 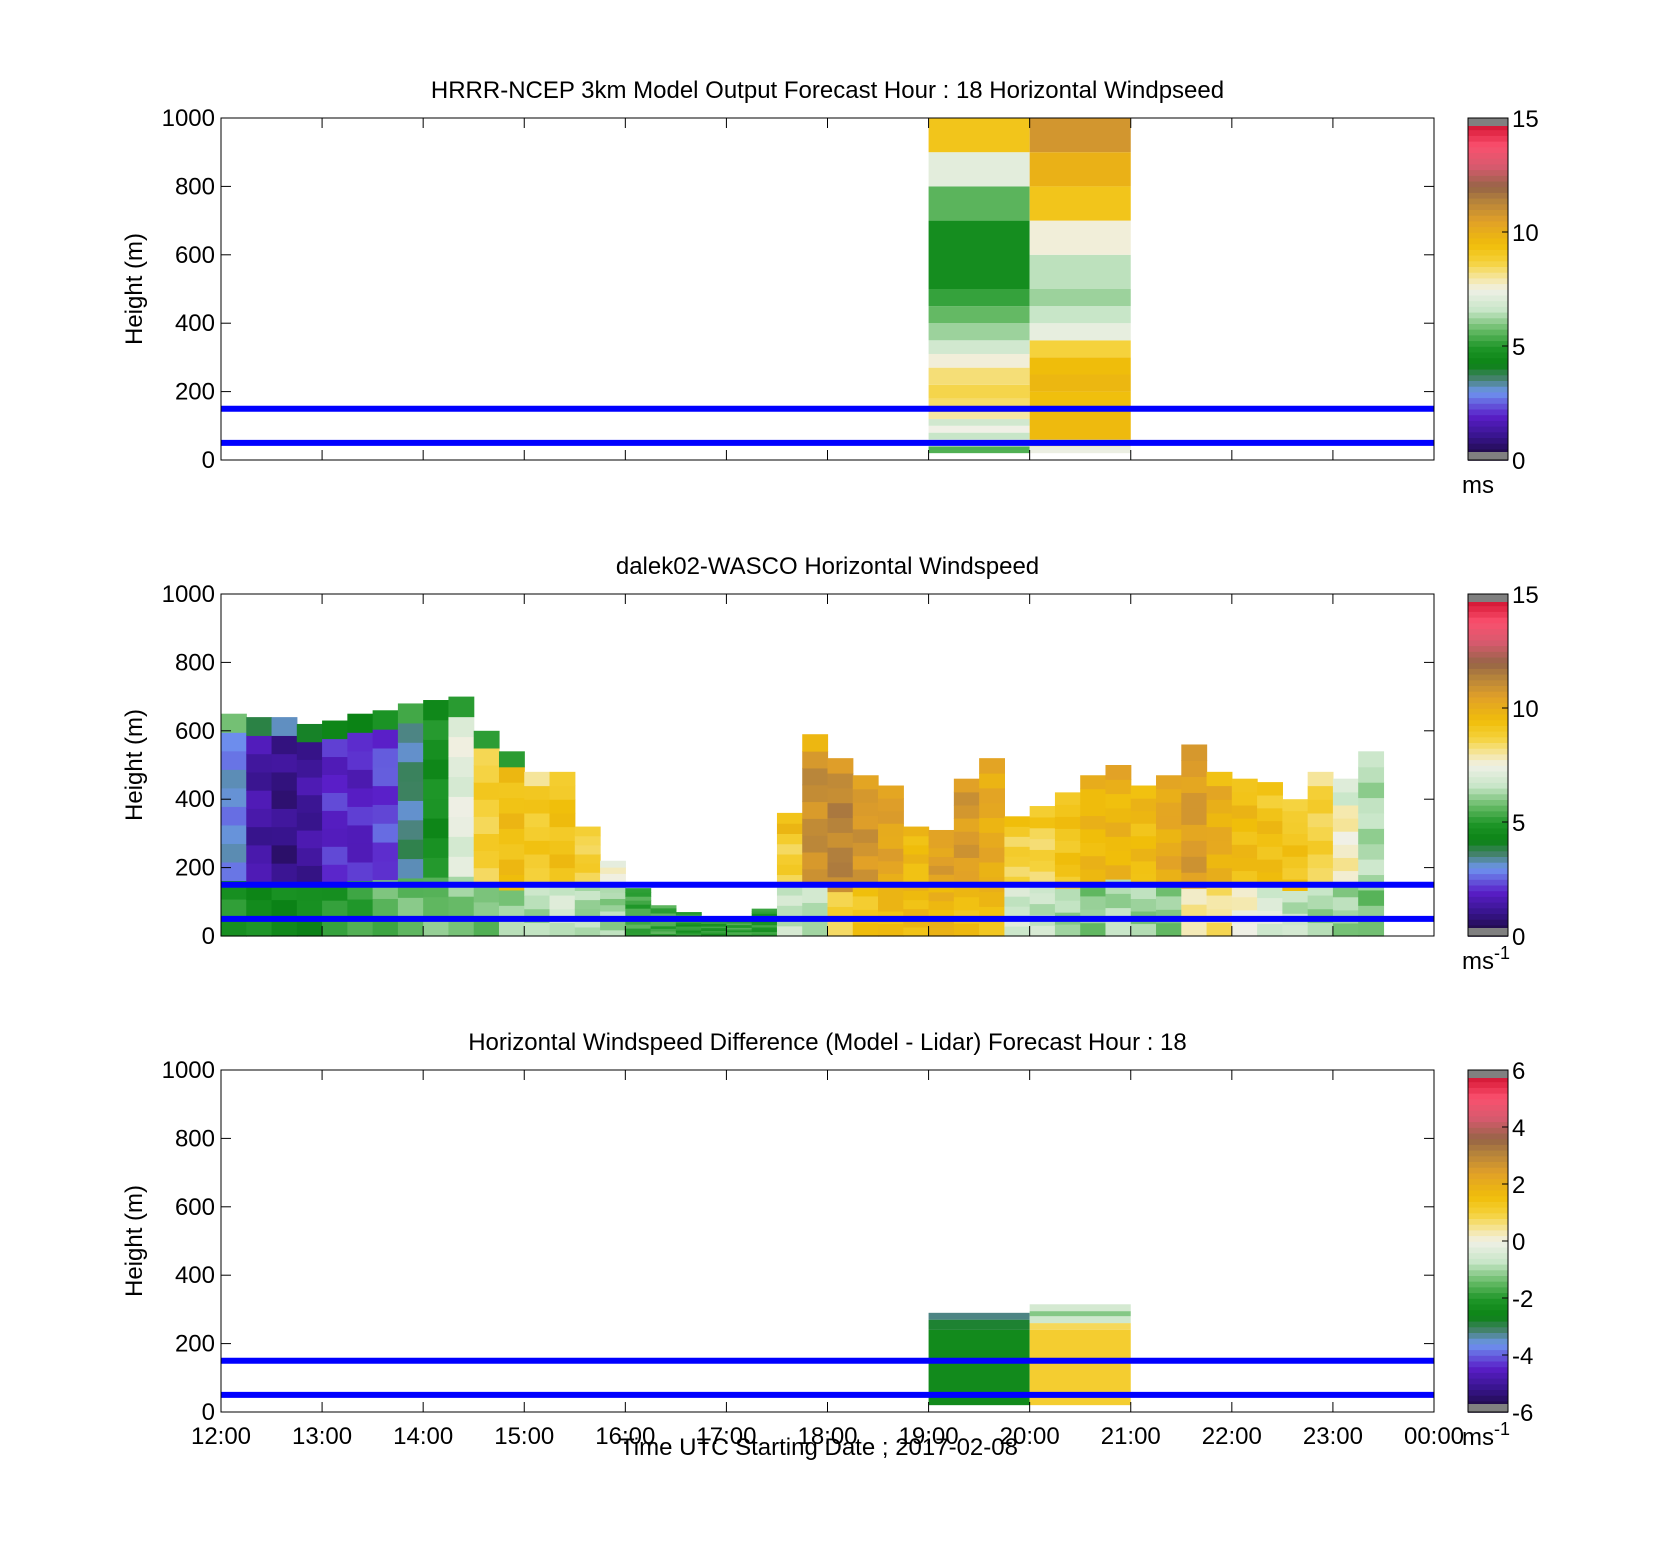 What do you see at coordinates (803, 816) in the screenshot?
I see `heatmap-cells` at bounding box center [803, 816].